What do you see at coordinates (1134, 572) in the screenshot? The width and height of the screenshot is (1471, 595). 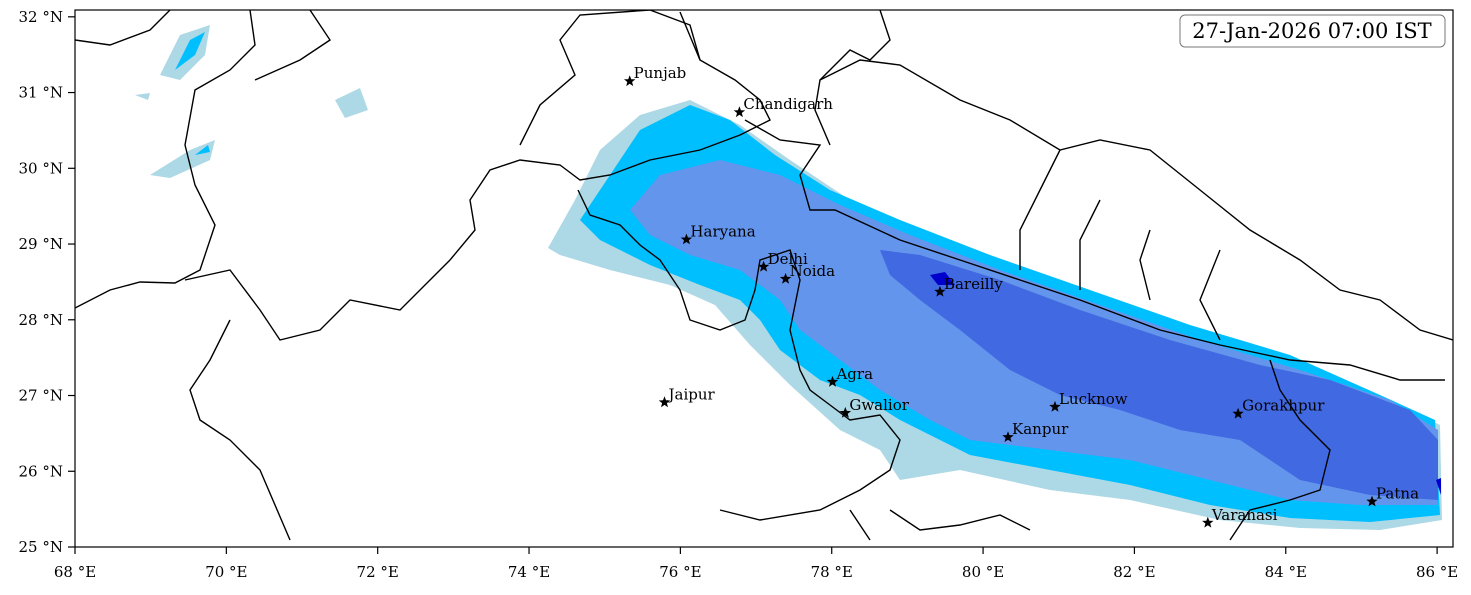 I see `x-tick-label: 82 °E` at bounding box center [1134, 572].